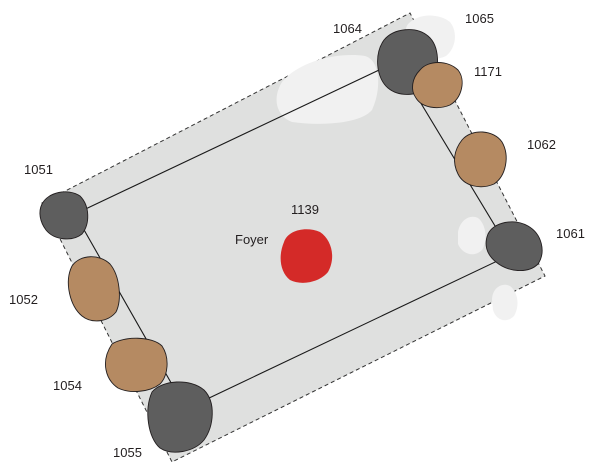  Describe the element at coordinates (67, 385) in the screenshot. I see `label-1054: 1054` at that location.